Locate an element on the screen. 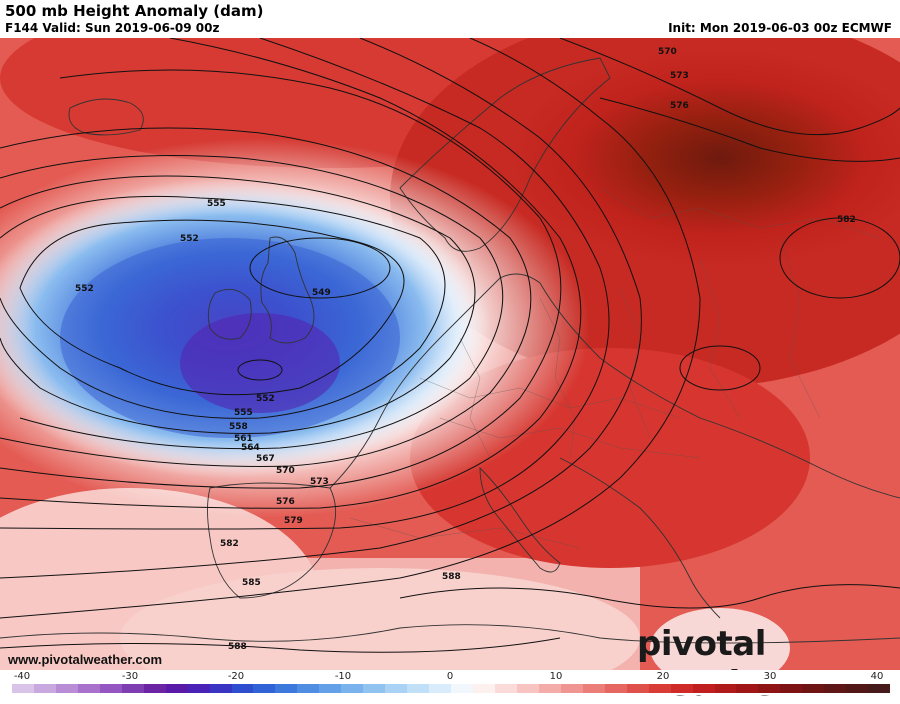 This screenshot has height=704, width=900. contour-label: 567 is located at coordinates (265, 459).